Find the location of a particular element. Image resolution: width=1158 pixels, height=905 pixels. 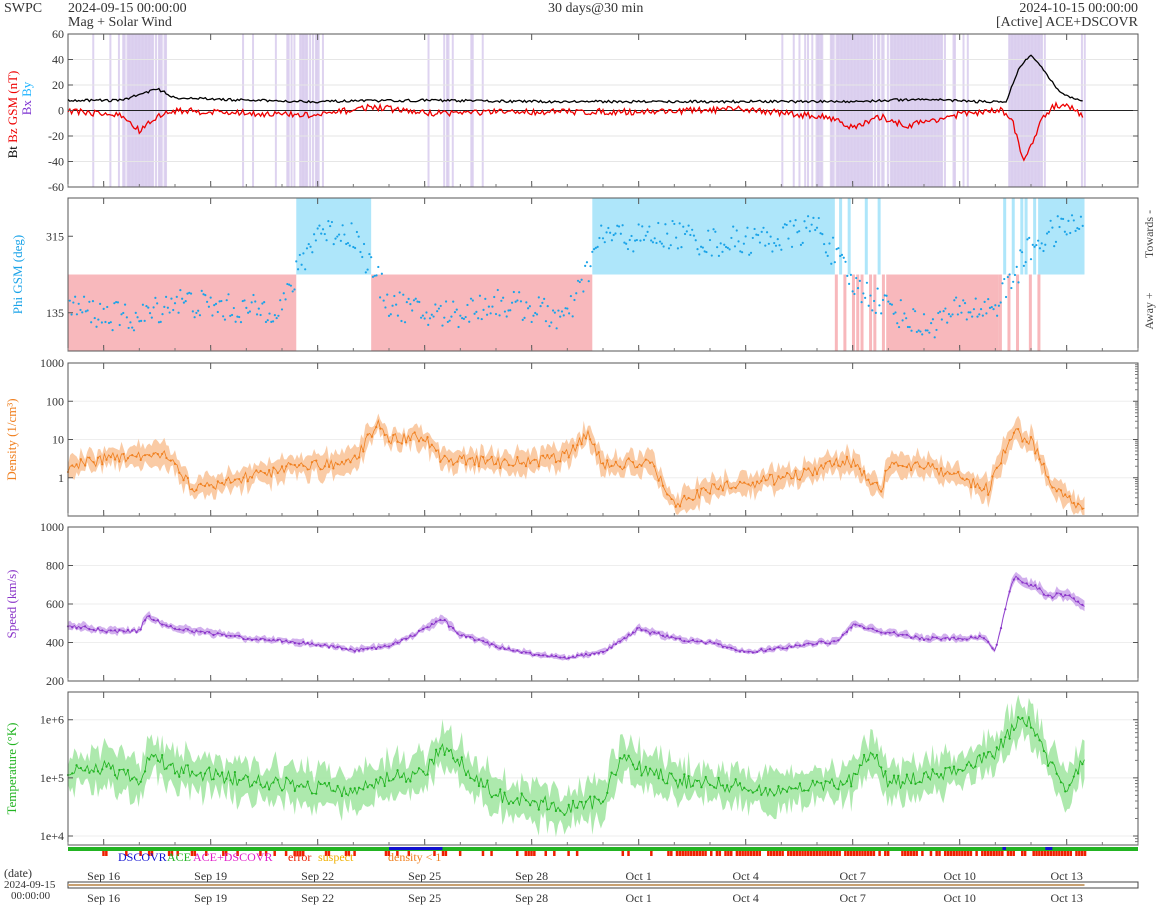

x-tick-label-top: Sep 28 is located at coordinates (531, 876).